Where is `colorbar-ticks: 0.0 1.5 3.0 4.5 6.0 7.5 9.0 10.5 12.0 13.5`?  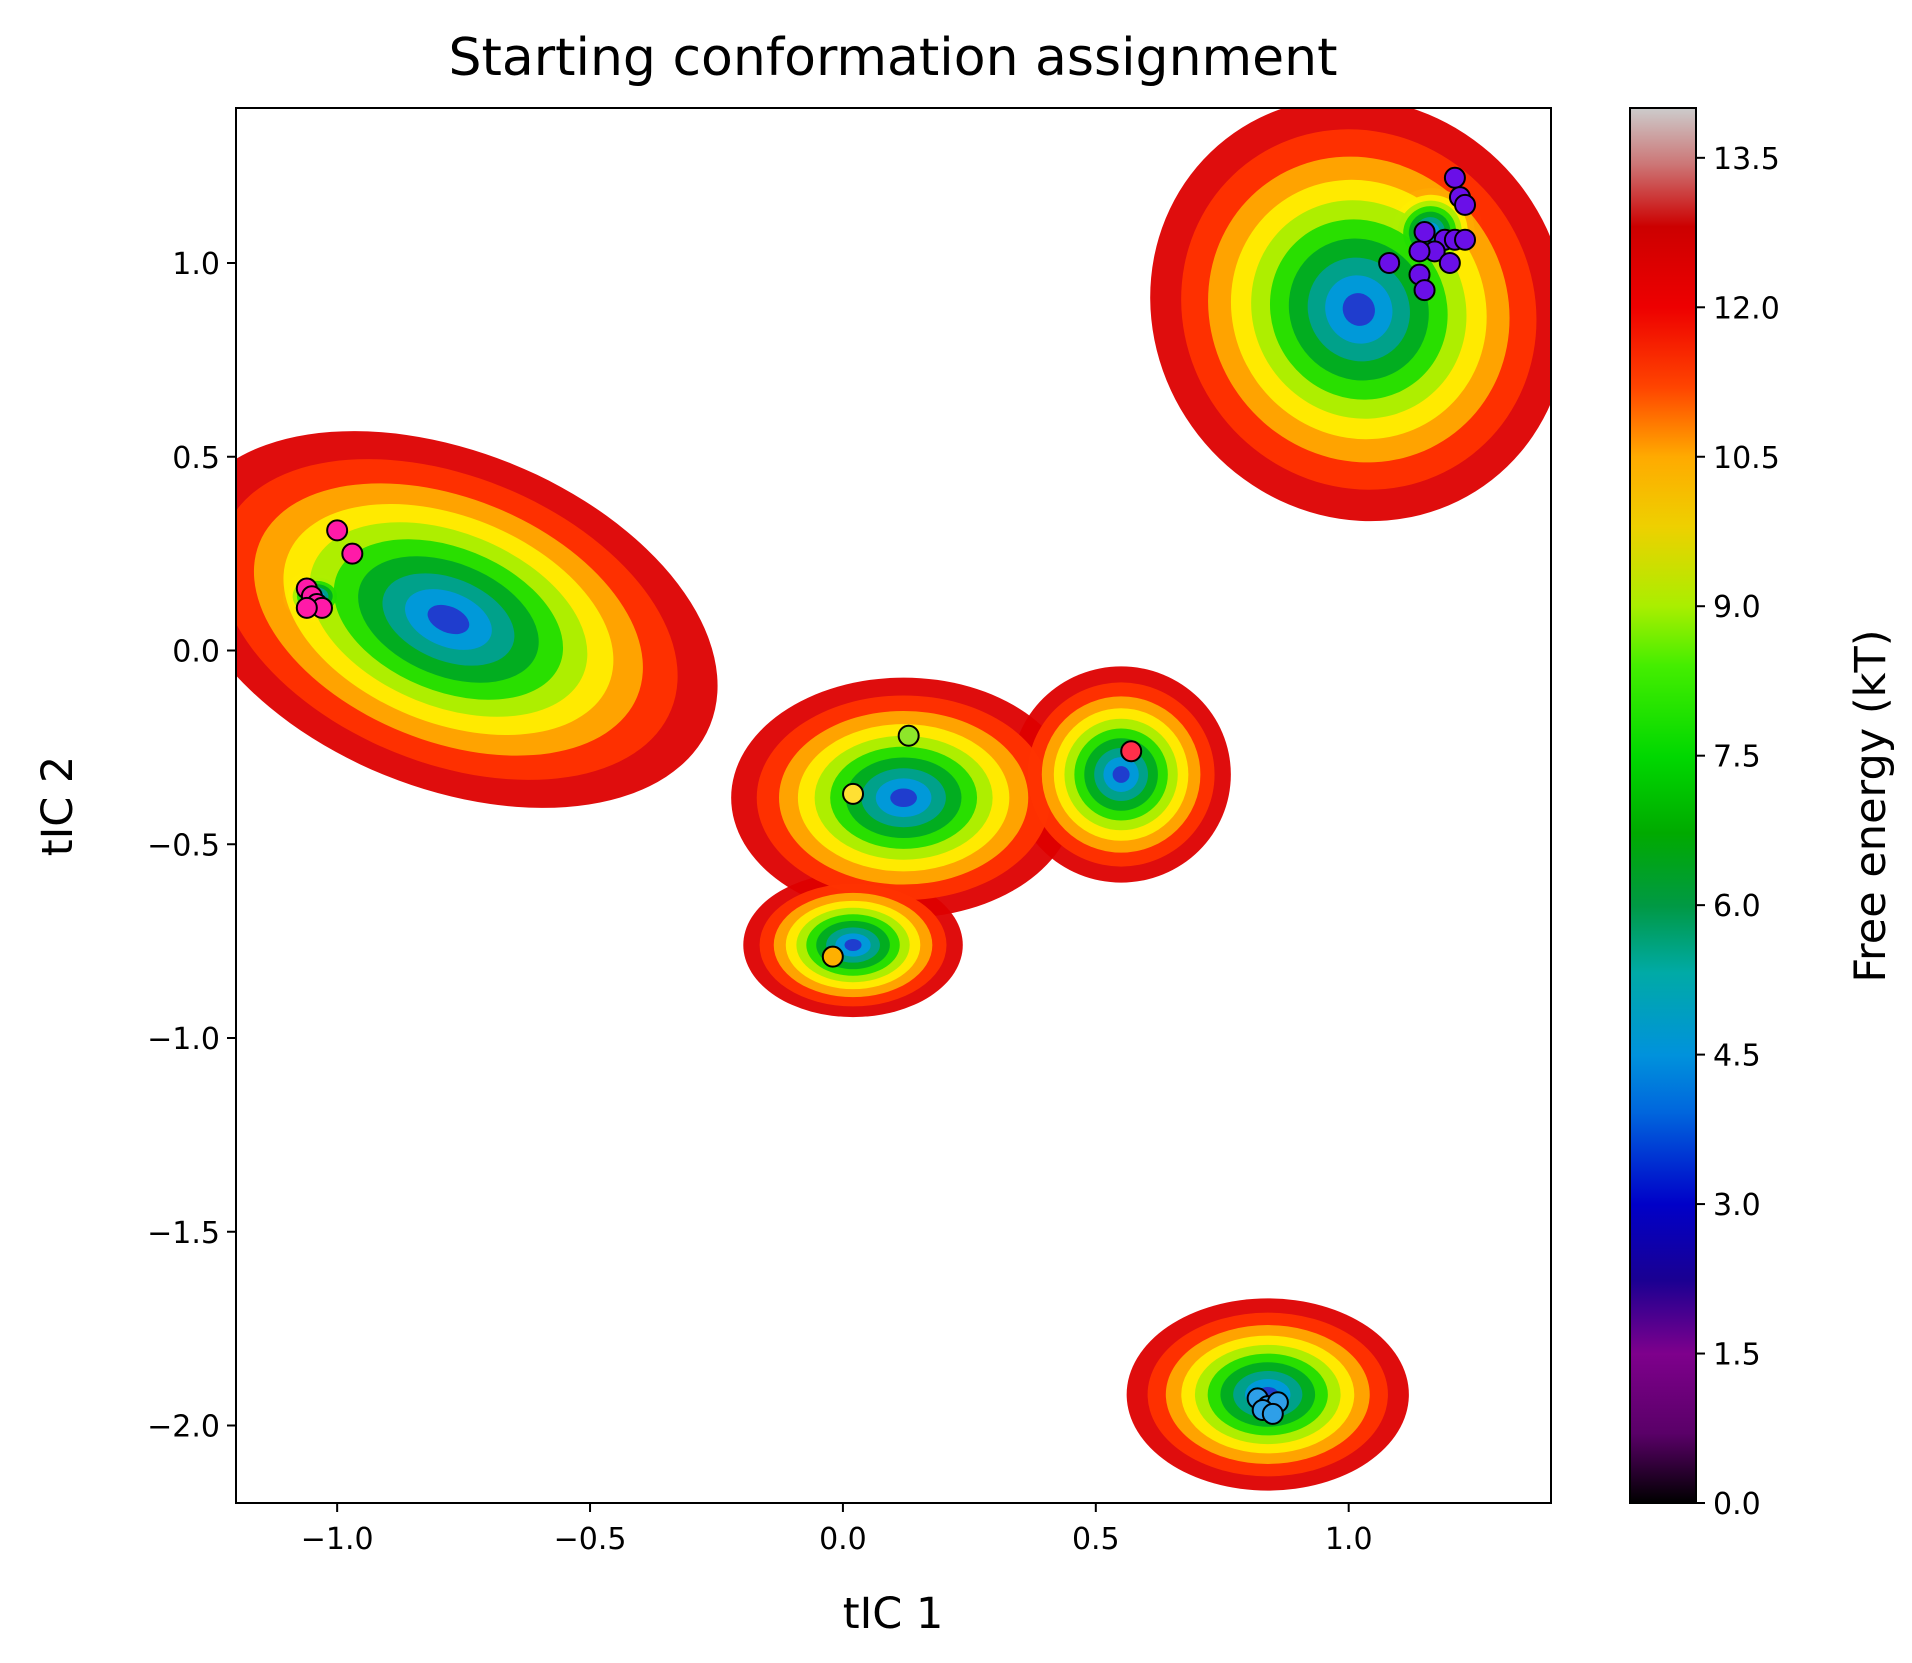
colorbar-ticks: 0.0 1.5 3.0 4.5 6.0 7.5 9.0 10.5 12.0 13.5 is located at coordinates (1738, 832).